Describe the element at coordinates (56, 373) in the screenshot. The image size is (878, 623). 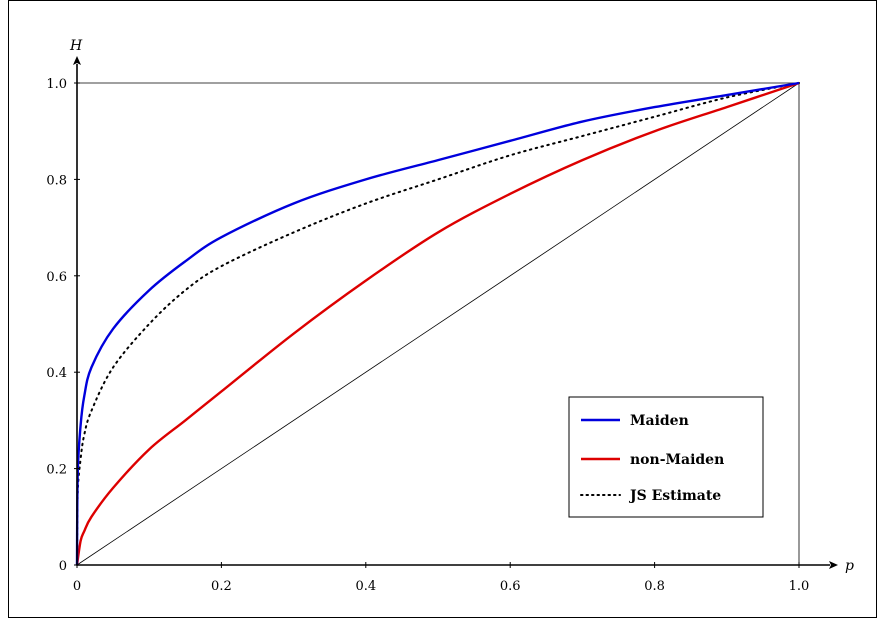
I see `y-tick-label: 0.4` at that location.